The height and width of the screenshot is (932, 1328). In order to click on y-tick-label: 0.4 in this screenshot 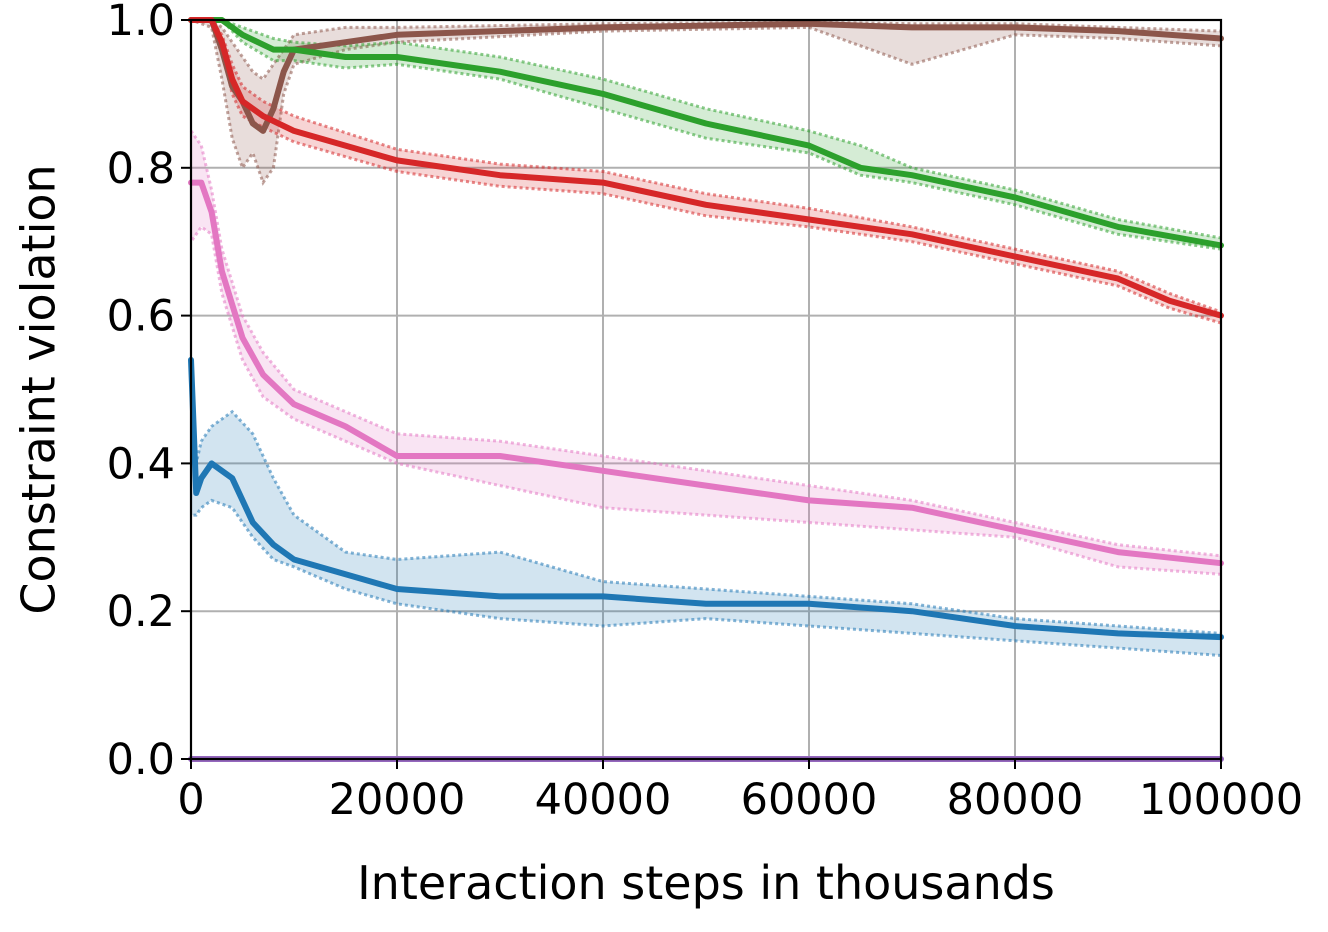, I will do `click(141, 464)`.